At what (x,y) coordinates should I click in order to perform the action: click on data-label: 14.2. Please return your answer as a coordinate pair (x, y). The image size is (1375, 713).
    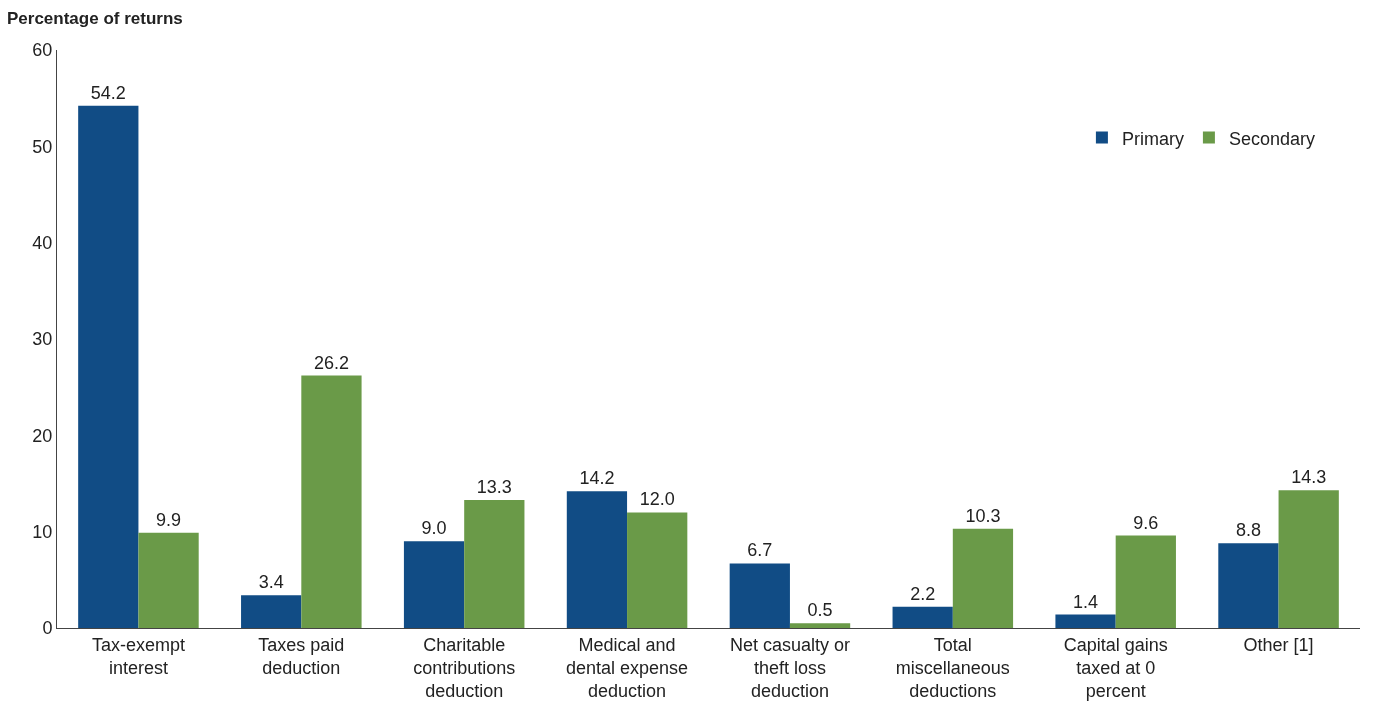
    Looking at the image, I should click on (597, 478).